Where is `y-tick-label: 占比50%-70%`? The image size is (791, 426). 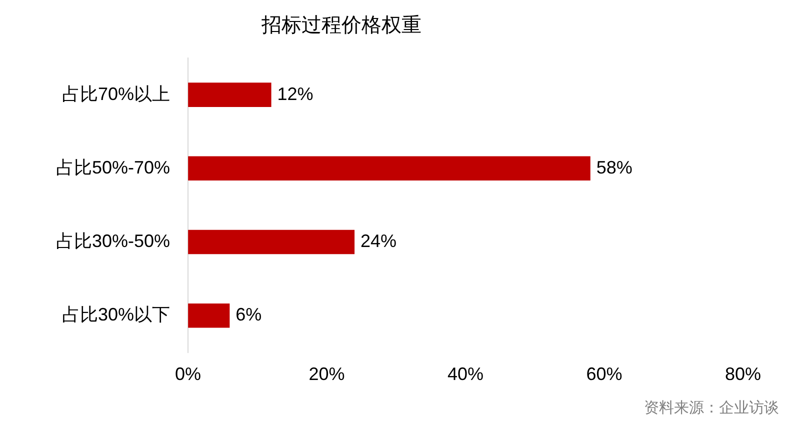 y-tick-label: 占比50%-70% is located at coordinates (113, 167).